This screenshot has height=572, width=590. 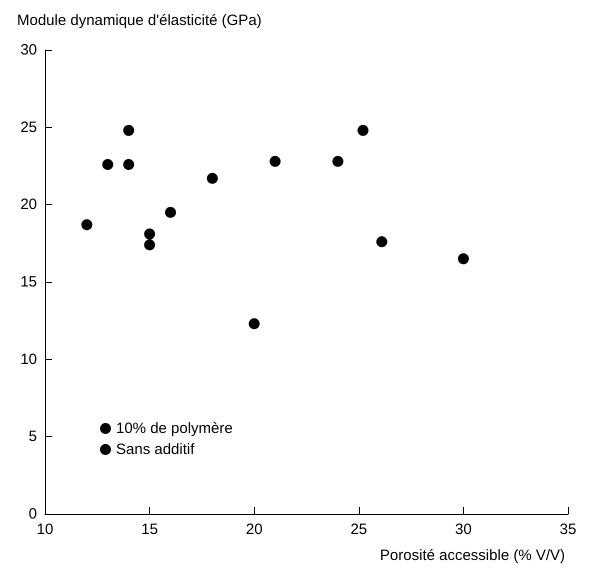 I want to click on y-axis-title: Module dynamique d'élasticité (GPa), so click(x=139, y=20).